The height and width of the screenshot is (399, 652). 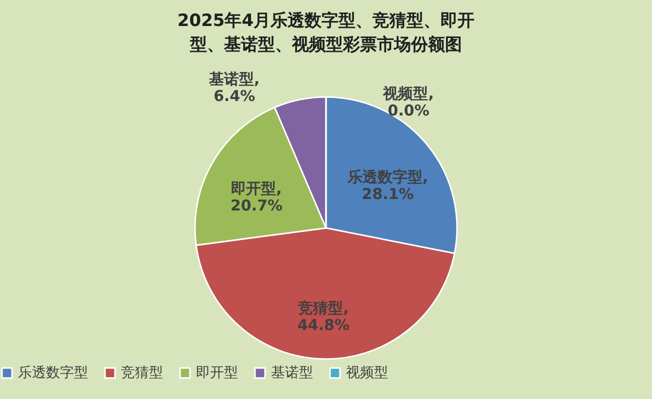 I want to click on legend-label: 基诺型, so click(x=292, y=373).